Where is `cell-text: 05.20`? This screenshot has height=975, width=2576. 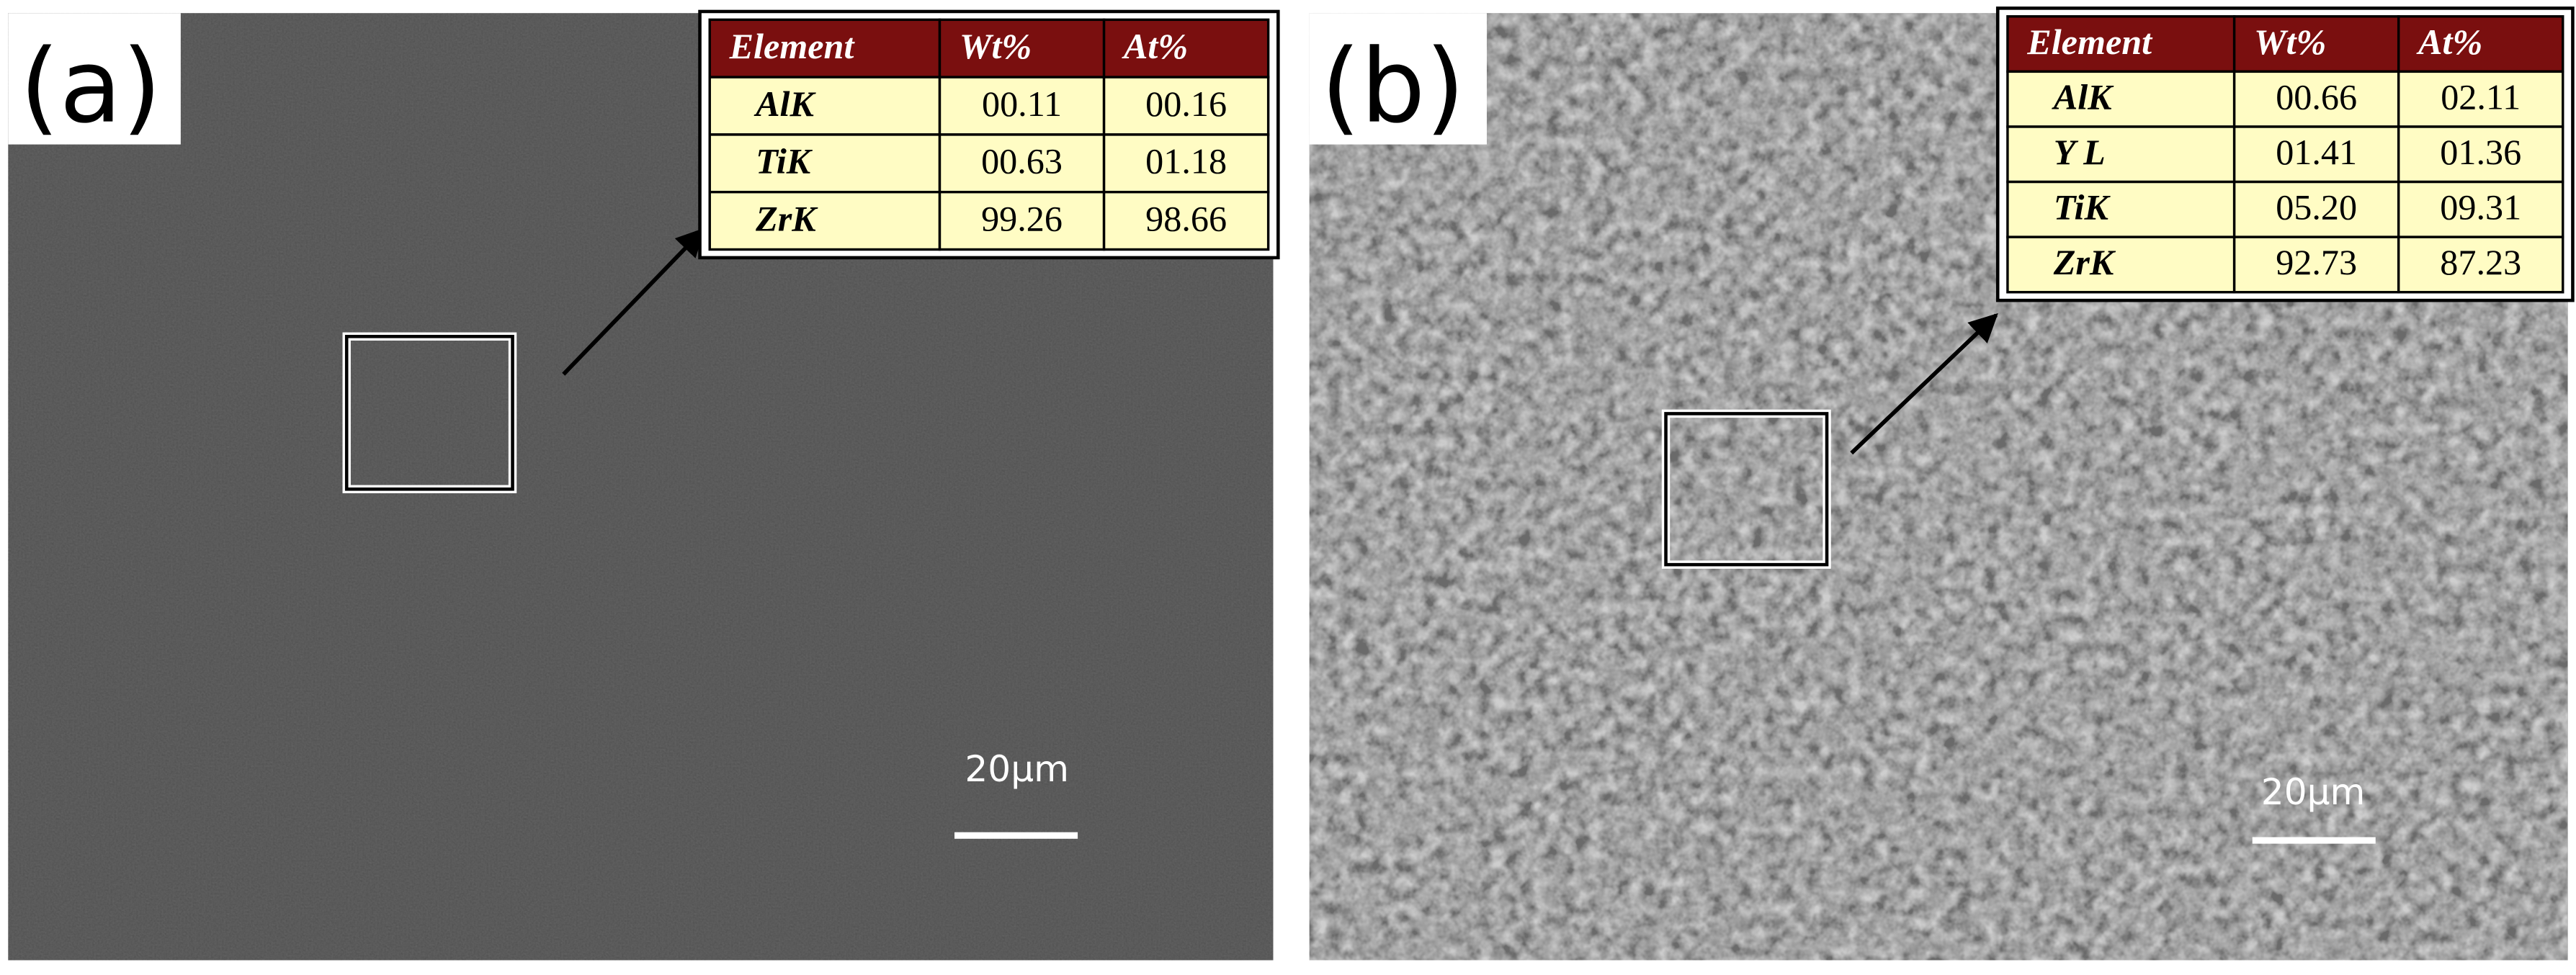 cell-text: 05.20 is located at coordinates (2316, 207).